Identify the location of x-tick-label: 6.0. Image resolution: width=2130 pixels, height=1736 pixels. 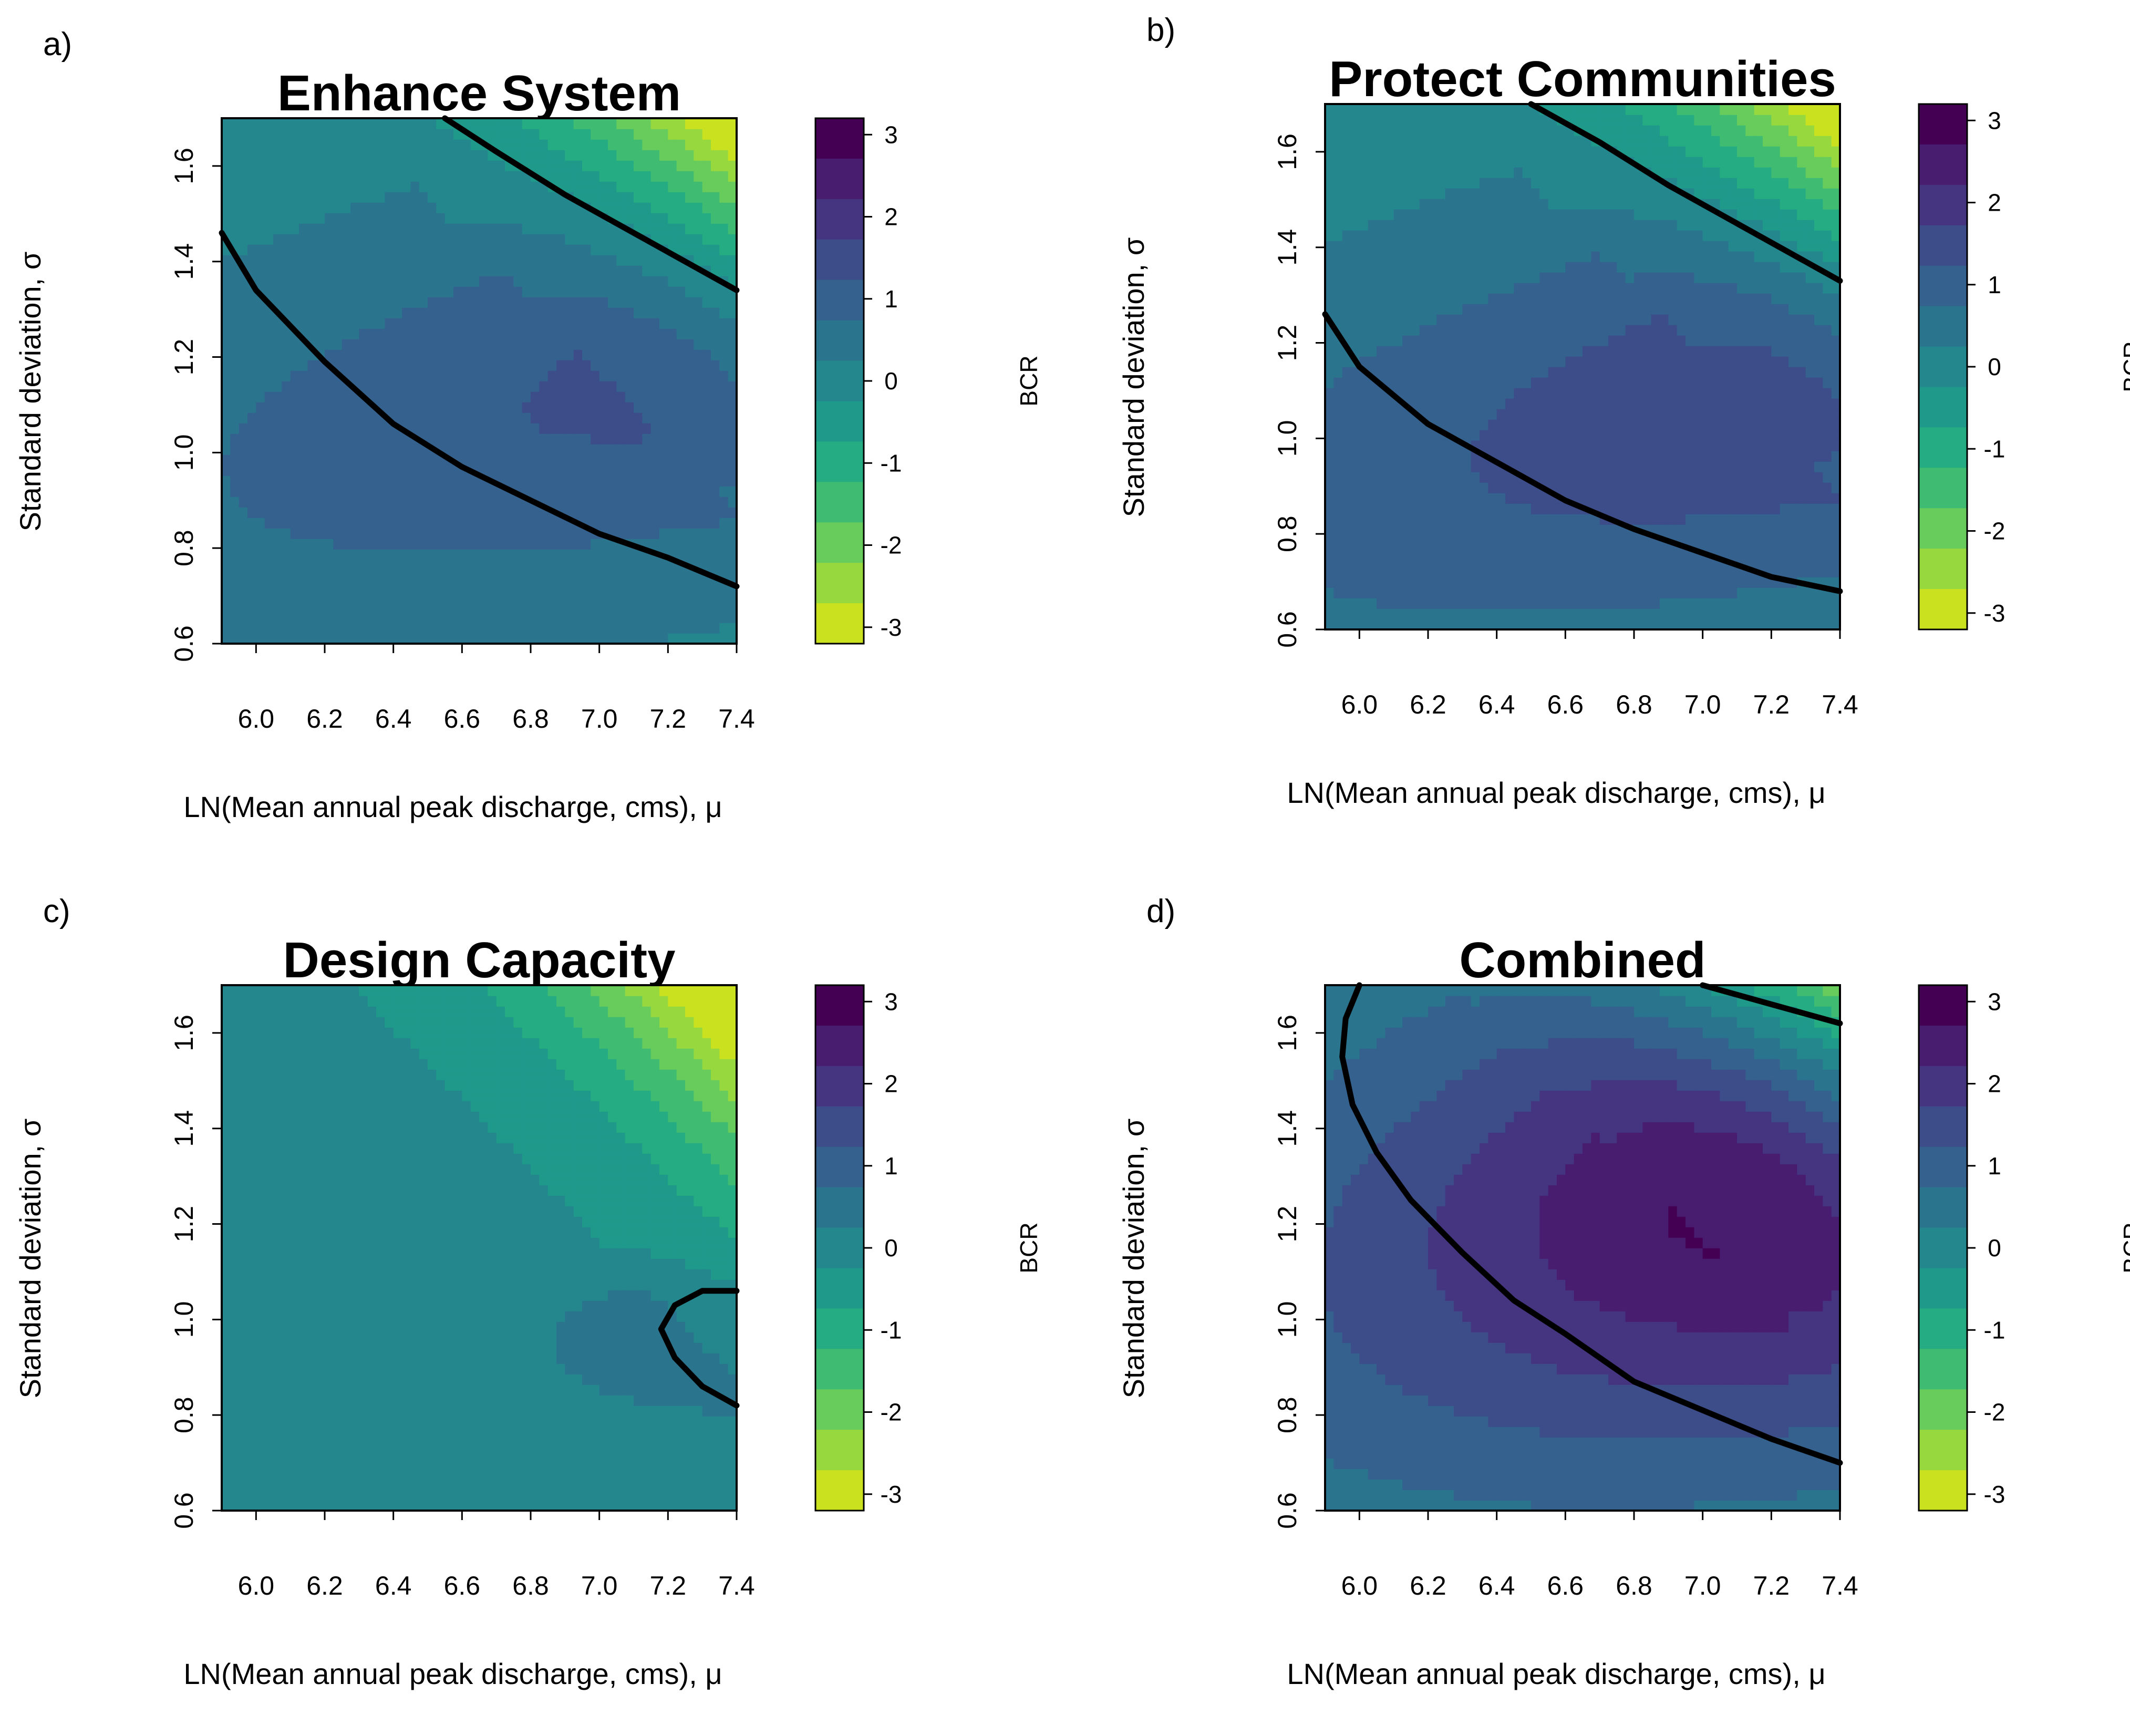
(256, 719).